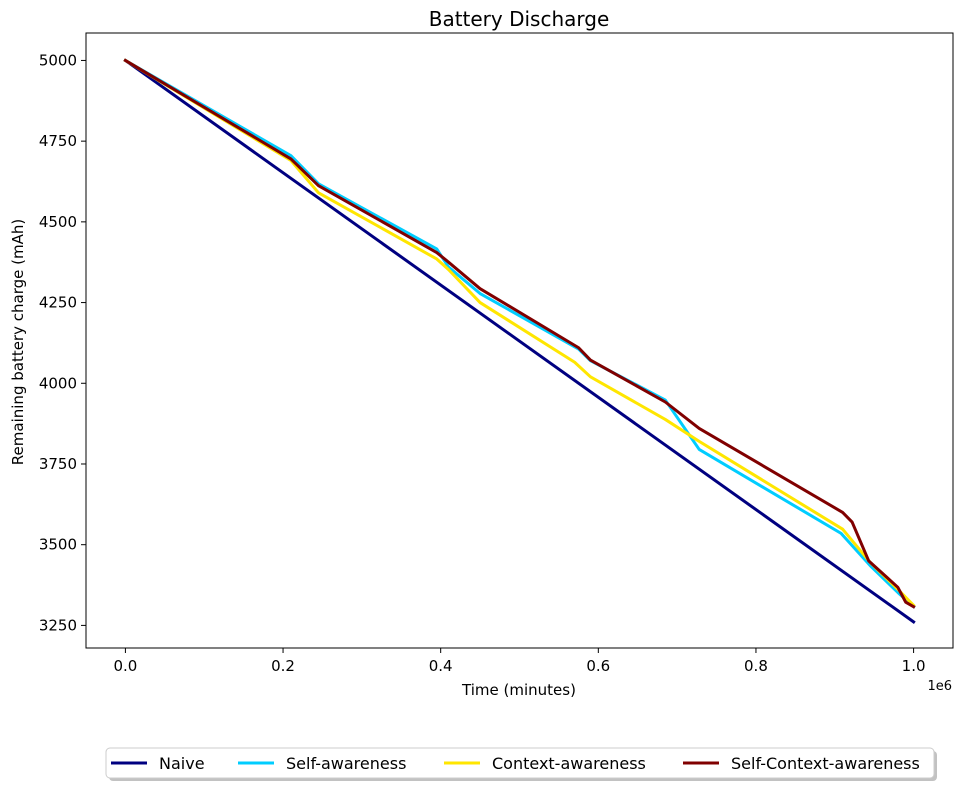 This screenshot has height=789, width=963. Describe the element at coordinates (182, 763) in the screenshot. I see `legend-label-naive: Naive` at that location.